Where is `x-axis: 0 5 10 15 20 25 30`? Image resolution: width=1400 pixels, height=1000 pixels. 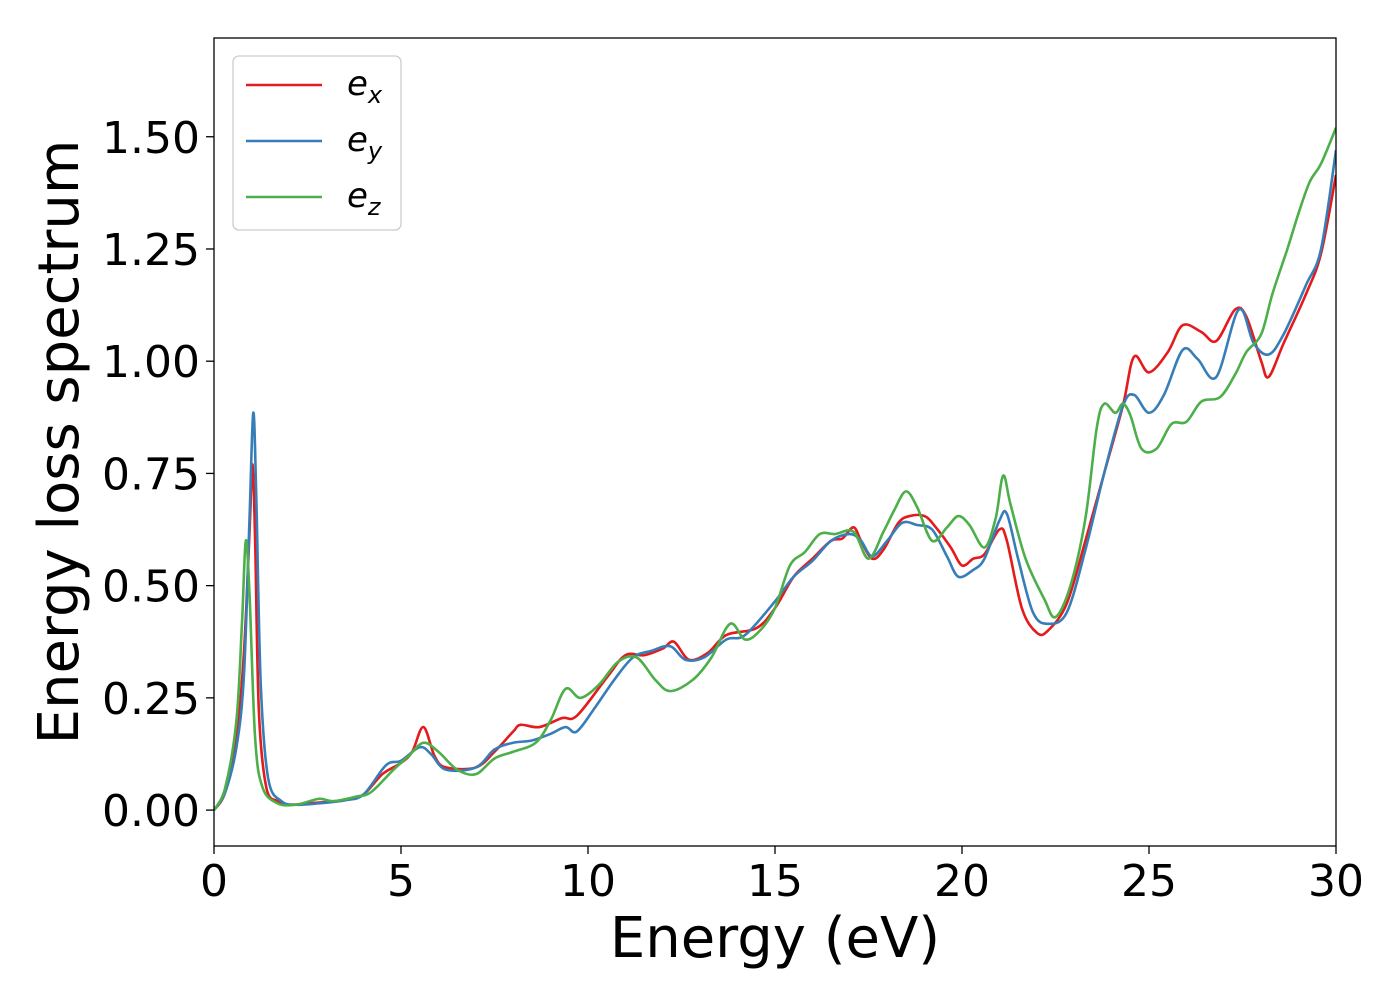 x-axis: 0 5 10 15 20 25 30 is located at coordinates (782, 876).